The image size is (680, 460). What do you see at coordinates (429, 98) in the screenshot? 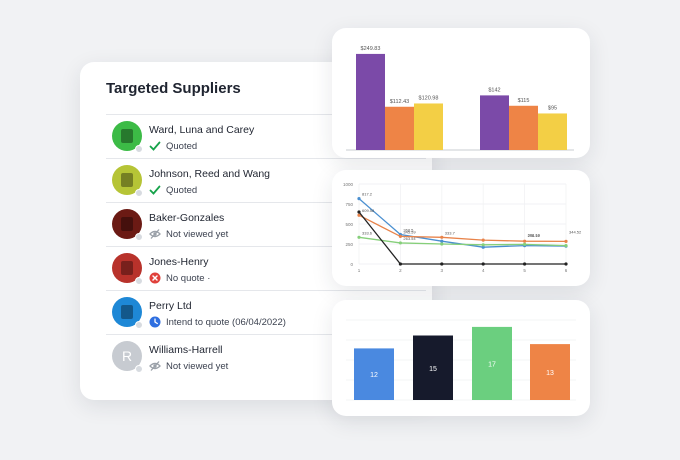
I see `bar-value-label: $120.98` at bounding box center [429, 98].